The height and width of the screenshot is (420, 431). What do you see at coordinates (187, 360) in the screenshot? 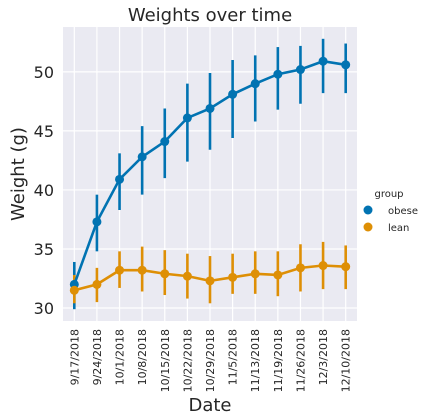
I see `x-tick-label: 10/22/2018` at bounding box center [187, 360].